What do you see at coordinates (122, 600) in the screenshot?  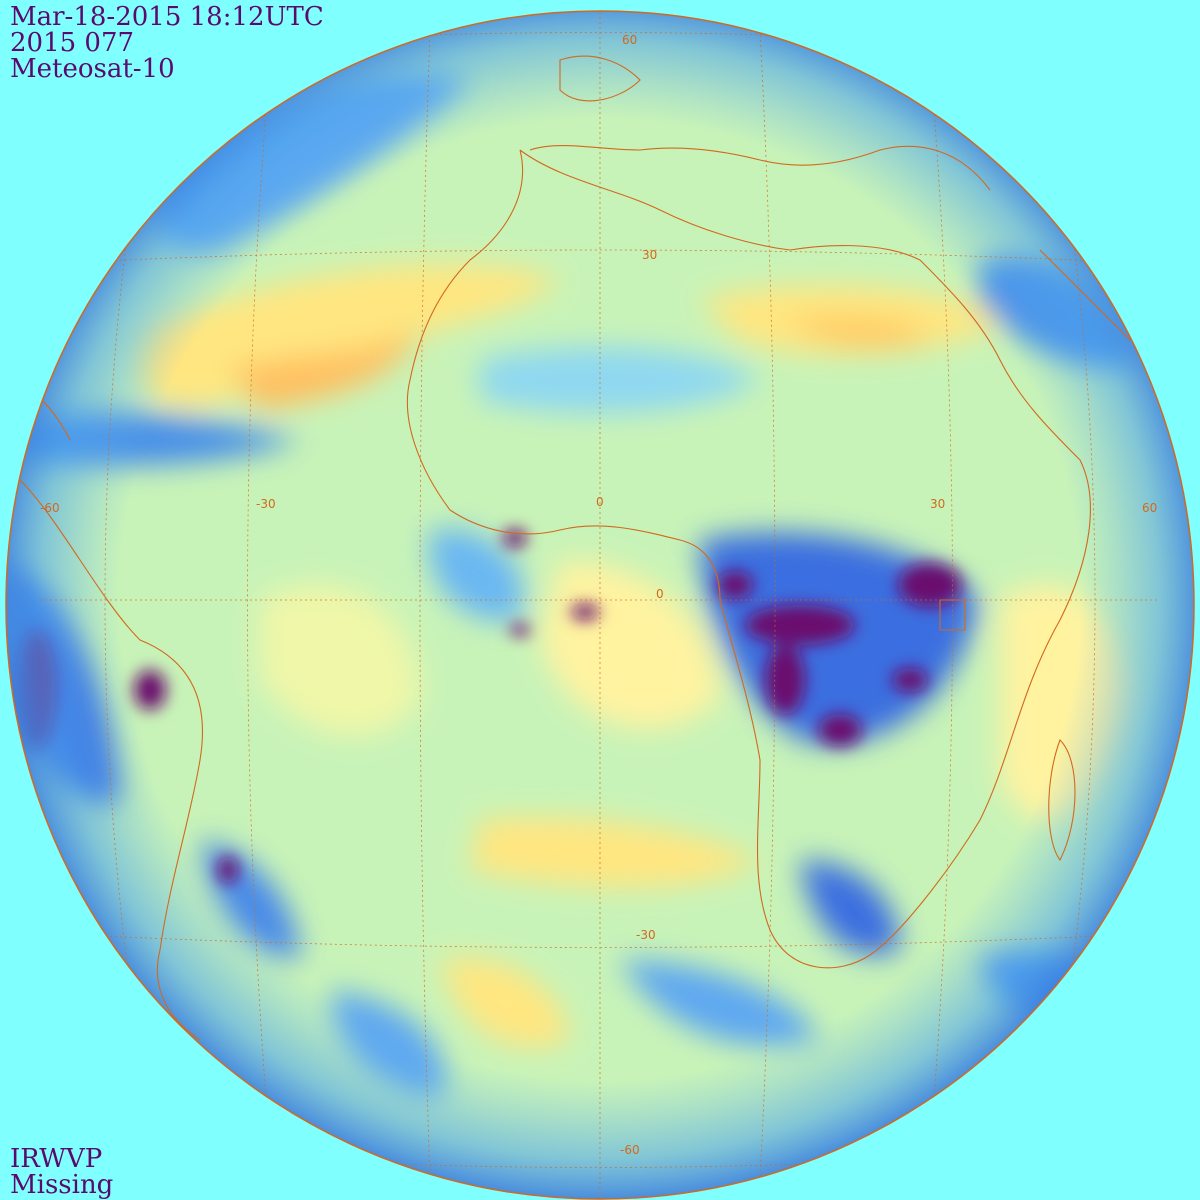 I see `lon-m45-line` at bounding box center [122, 600].